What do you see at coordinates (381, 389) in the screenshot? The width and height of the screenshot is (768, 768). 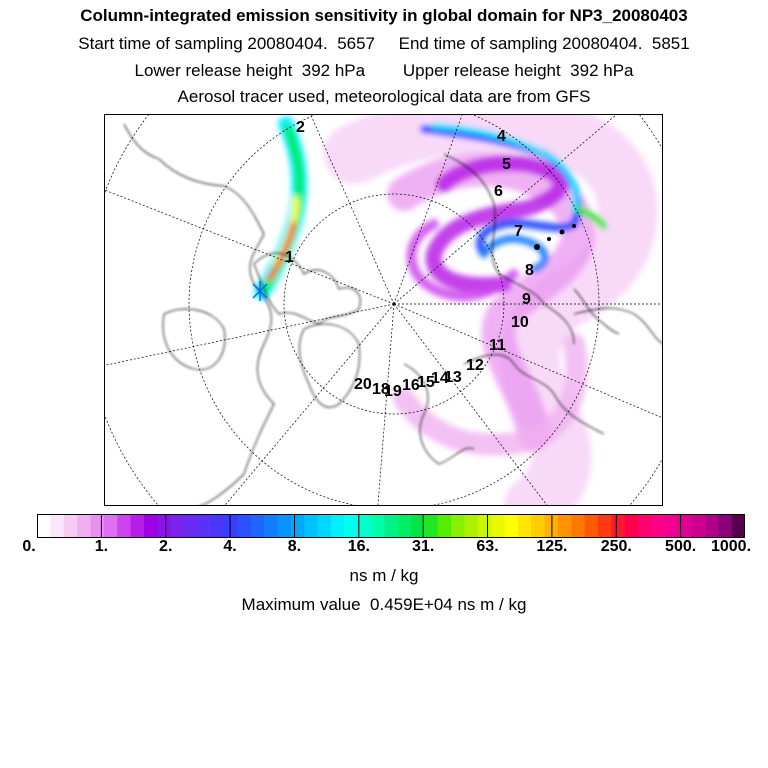 I see `day-label: 18` at bounding box center [381, 389].